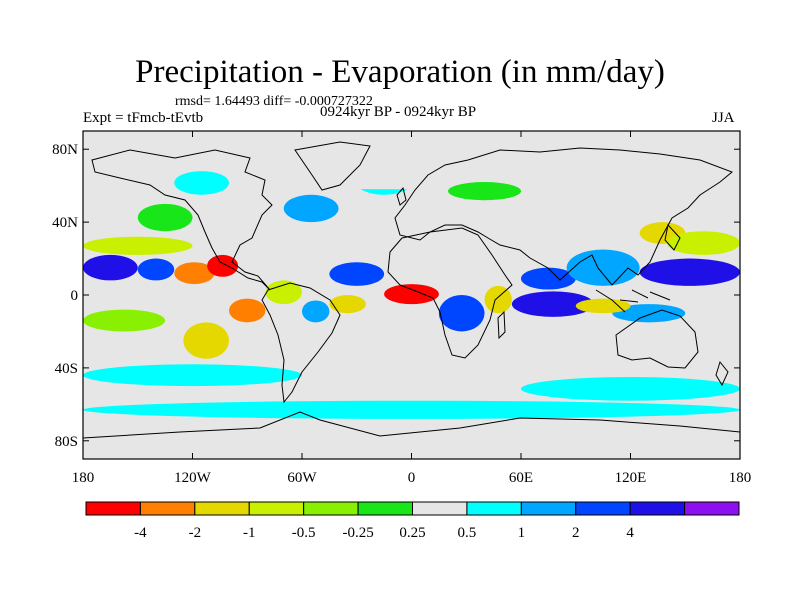 This screenshot has width=800, height=600. Describe the element at coordinates (400, 72) in the screenshot. I see `plot-title: Precipitation - Evaporation (in mm/day)` at that location.